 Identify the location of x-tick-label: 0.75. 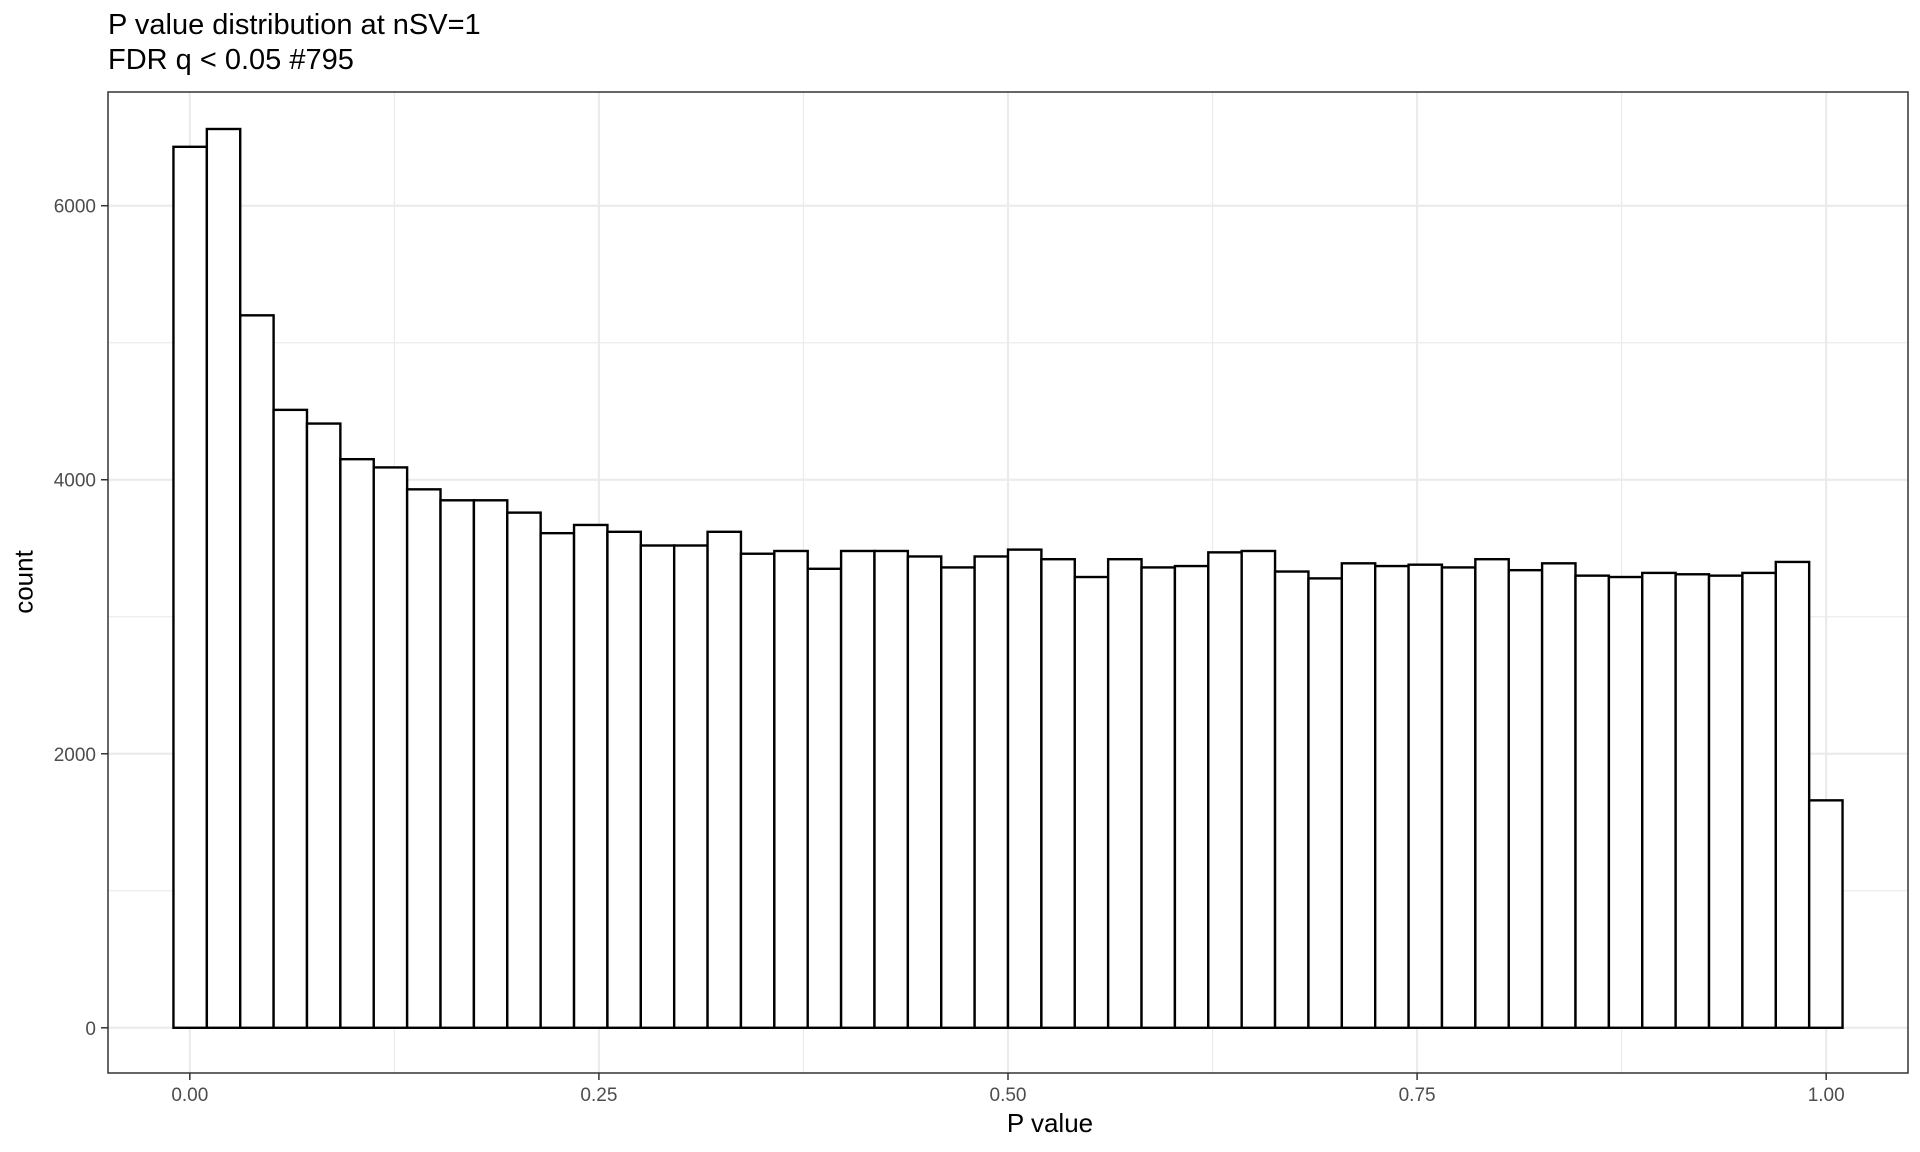
(1417, 1095).